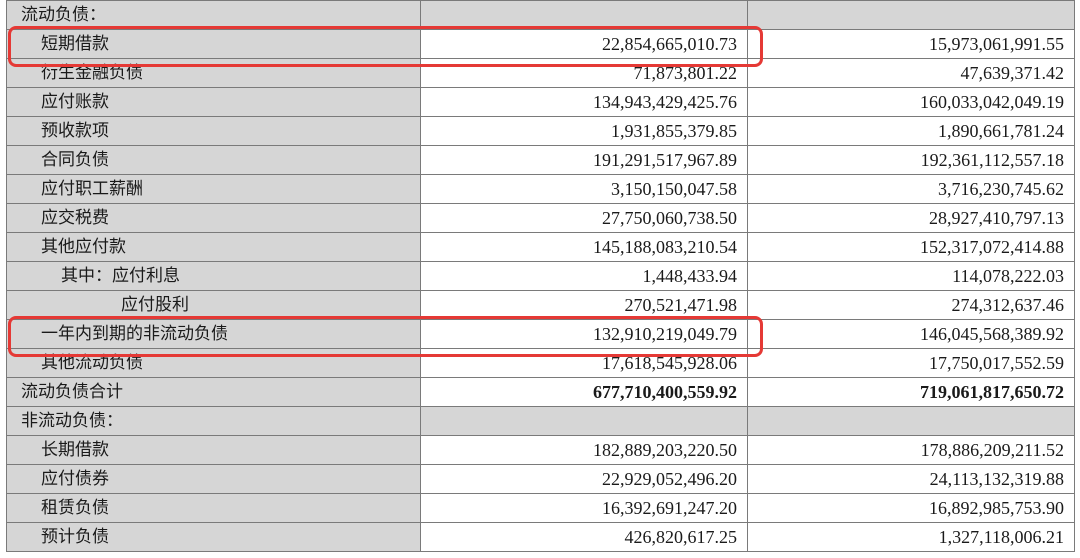 This screenshot has width=1080, height=558. I want to click on row-label: 其他流动负债, so click(213, 363).